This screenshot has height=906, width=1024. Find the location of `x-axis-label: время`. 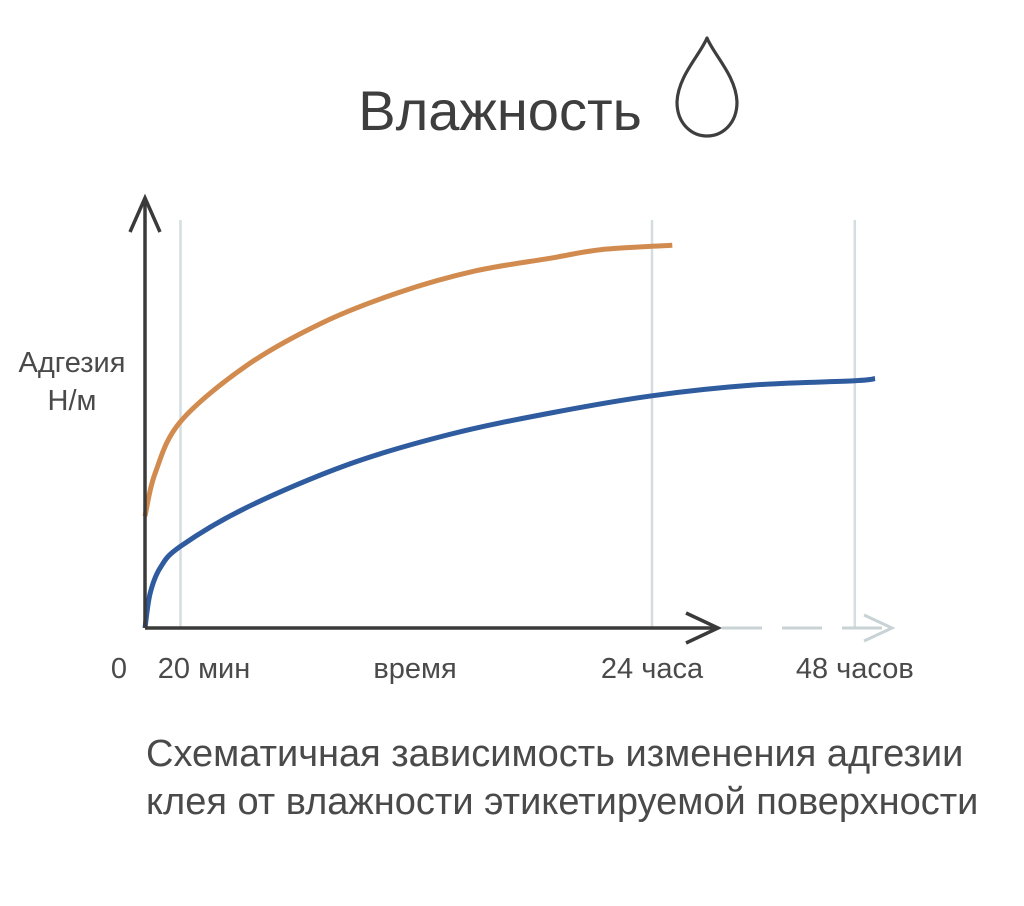

x-axis-label: время is located at coordinates (414, 669).